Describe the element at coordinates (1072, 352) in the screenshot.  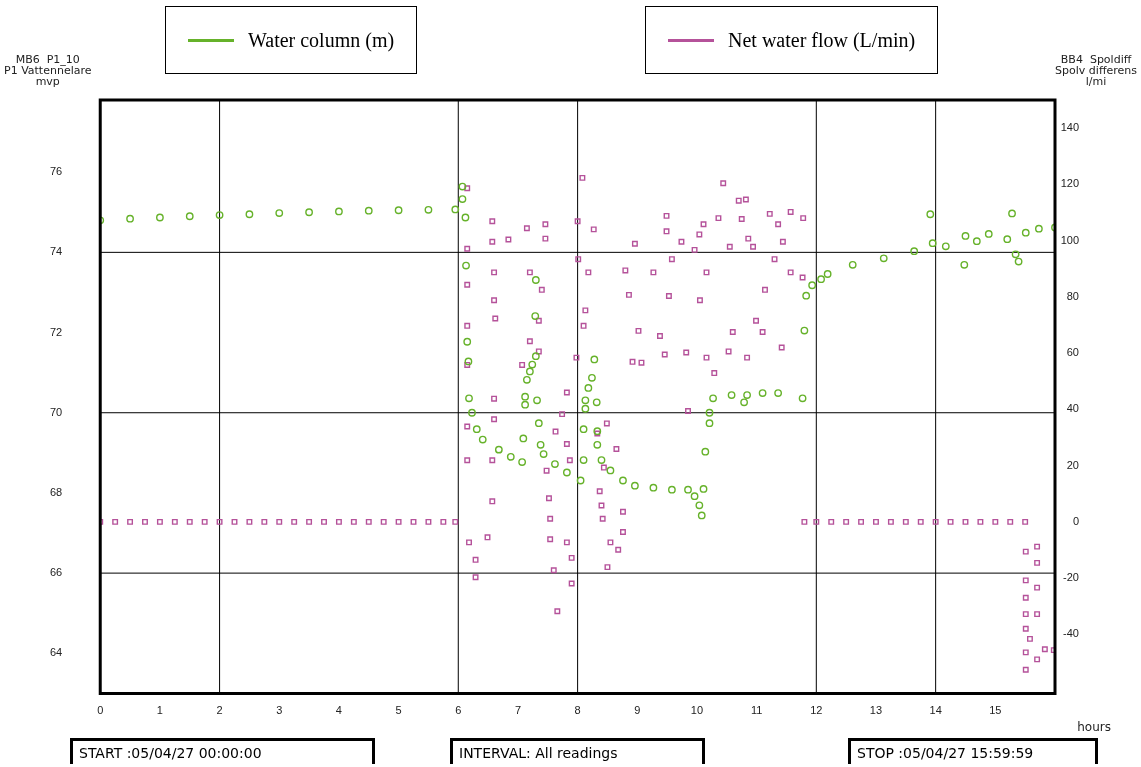
I see `y2-tick-label: 60` at that location.